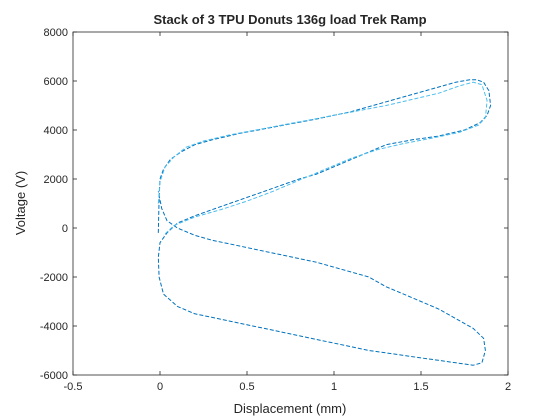  I want to click on x-tick-label: -0.5, so click(73, 387).